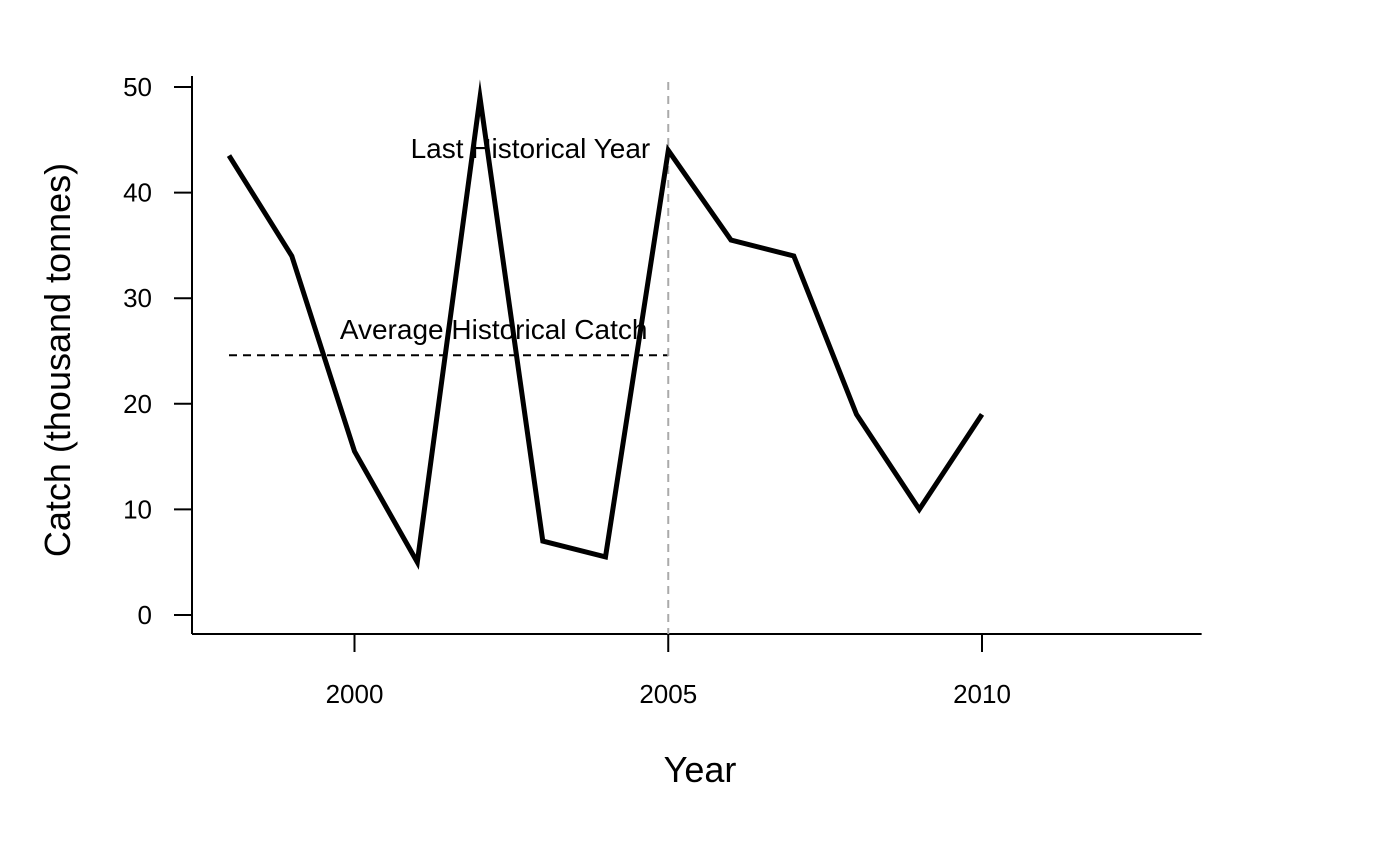 Image resolution: width=1400 pixels, height=866 pixels. I want to click on y-tick-label: 20, so click(137, 404).